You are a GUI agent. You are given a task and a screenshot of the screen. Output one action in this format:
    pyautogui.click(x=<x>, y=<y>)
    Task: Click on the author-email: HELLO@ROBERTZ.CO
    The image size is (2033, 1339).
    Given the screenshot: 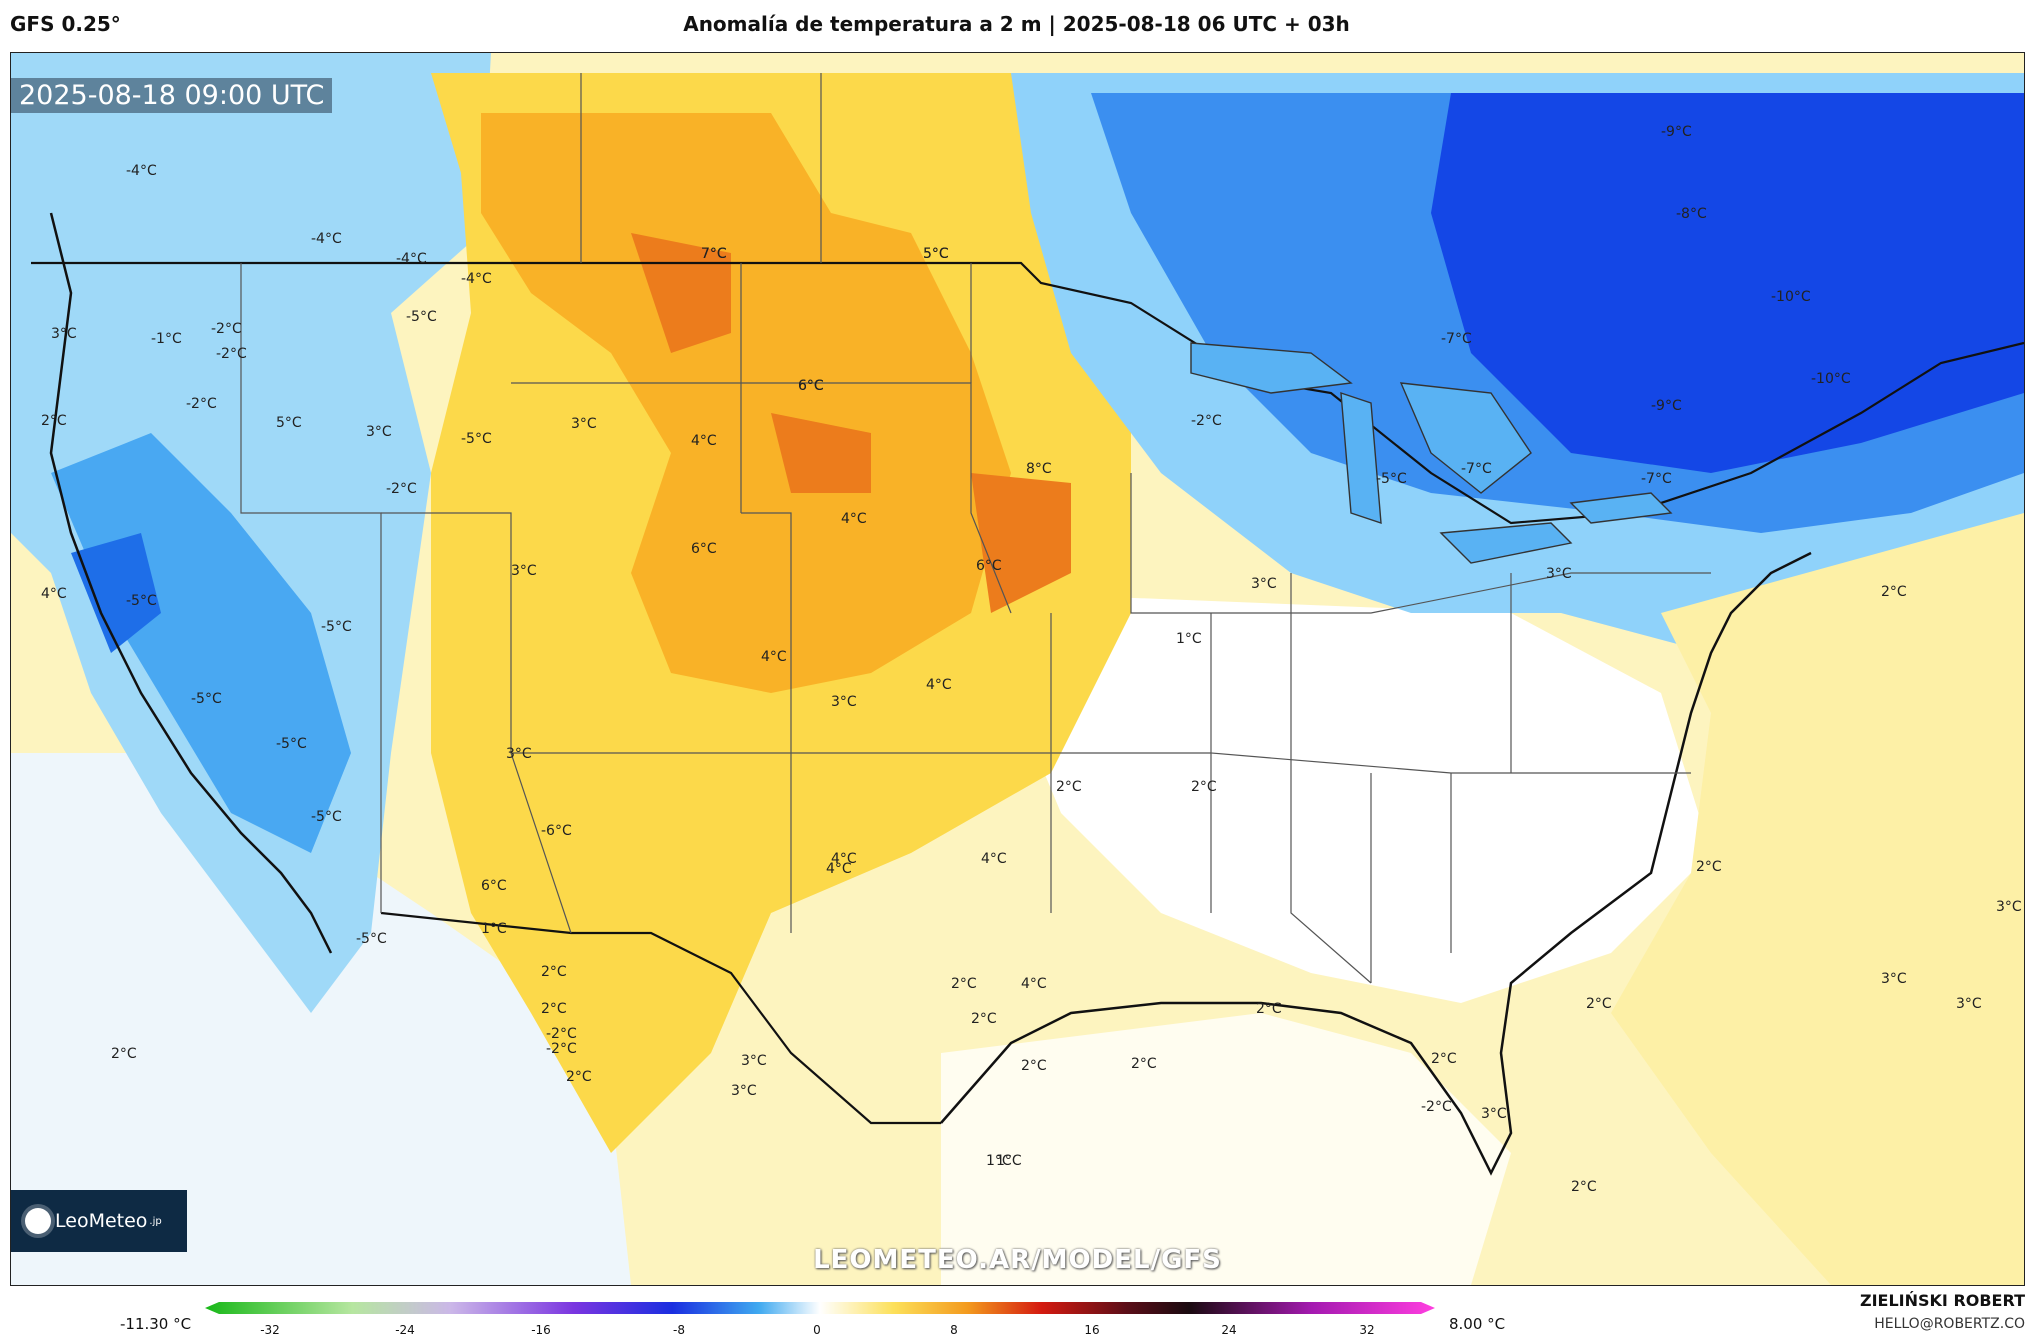 What is the action you would take?
    pyautogui.click(x=1949, y=1324)
    